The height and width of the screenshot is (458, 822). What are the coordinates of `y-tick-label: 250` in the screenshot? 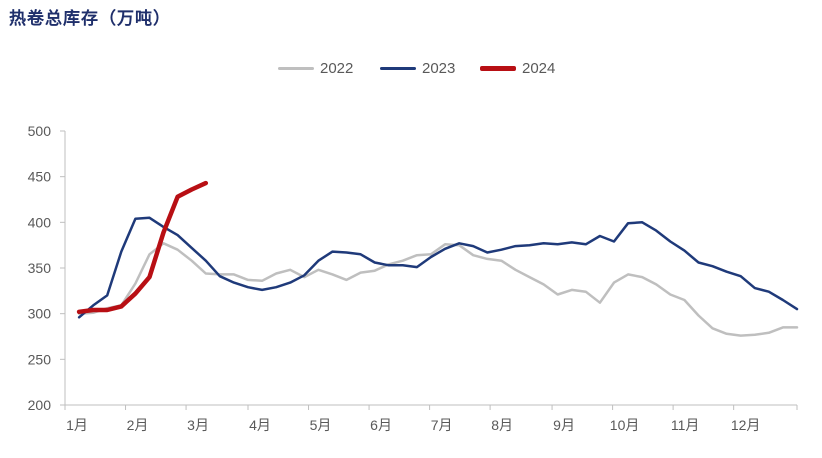 It's located at (40, 359).